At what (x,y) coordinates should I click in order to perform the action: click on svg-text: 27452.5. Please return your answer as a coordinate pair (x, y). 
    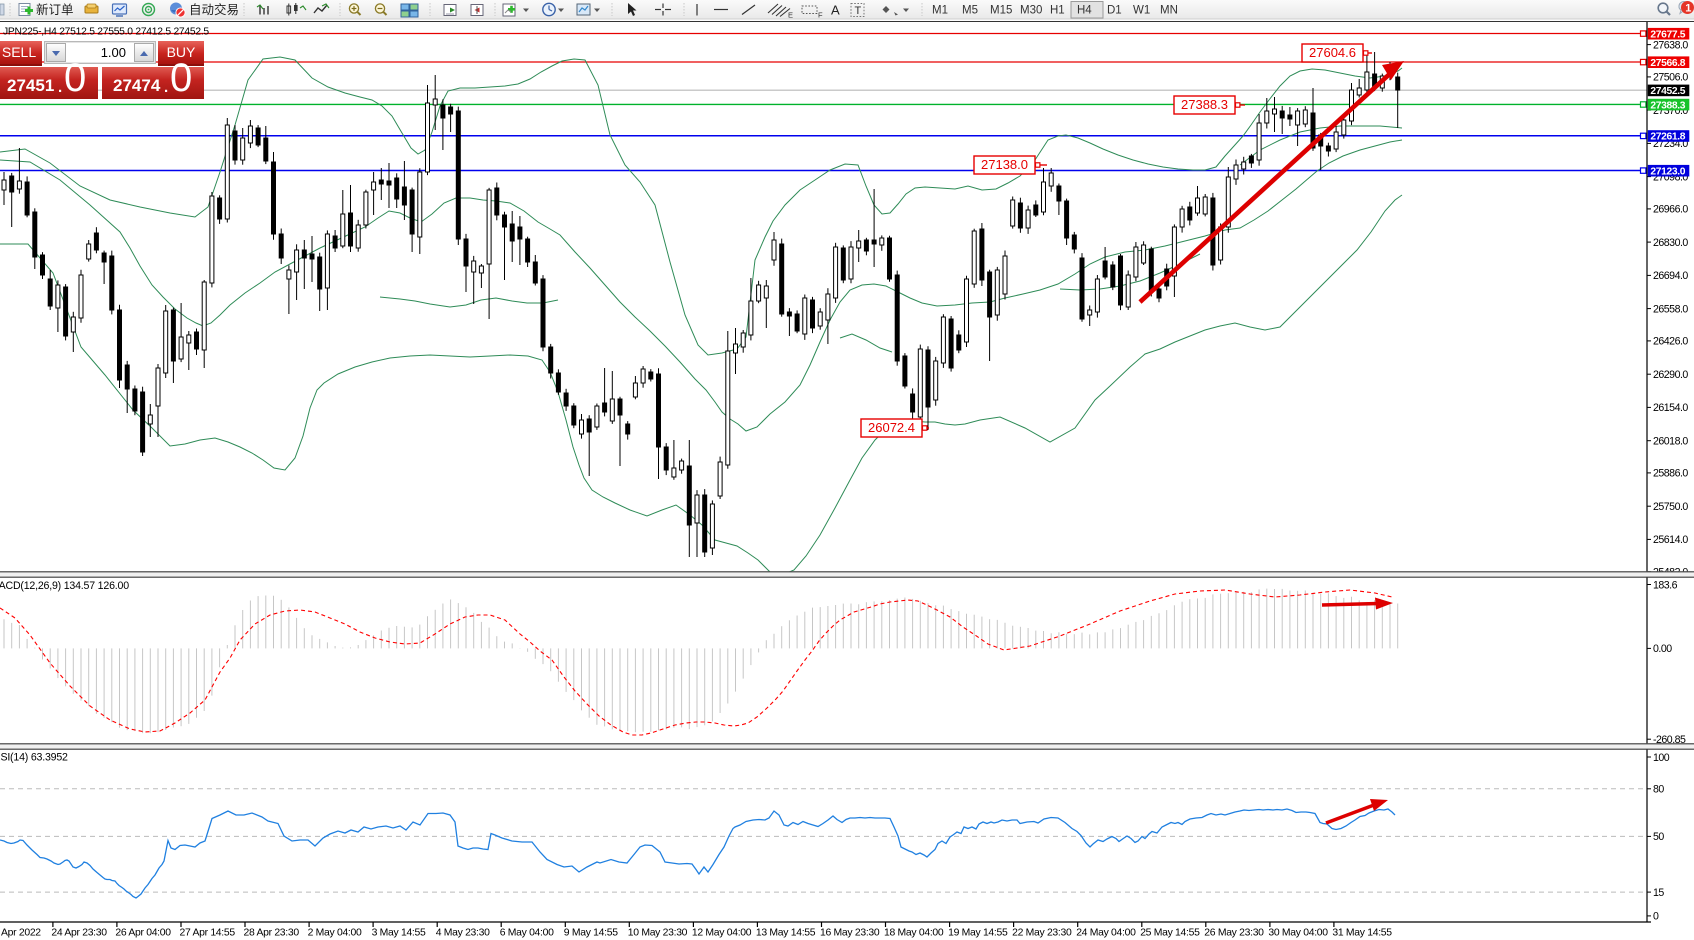
    Looking at the image, I should click on (1667, 91).